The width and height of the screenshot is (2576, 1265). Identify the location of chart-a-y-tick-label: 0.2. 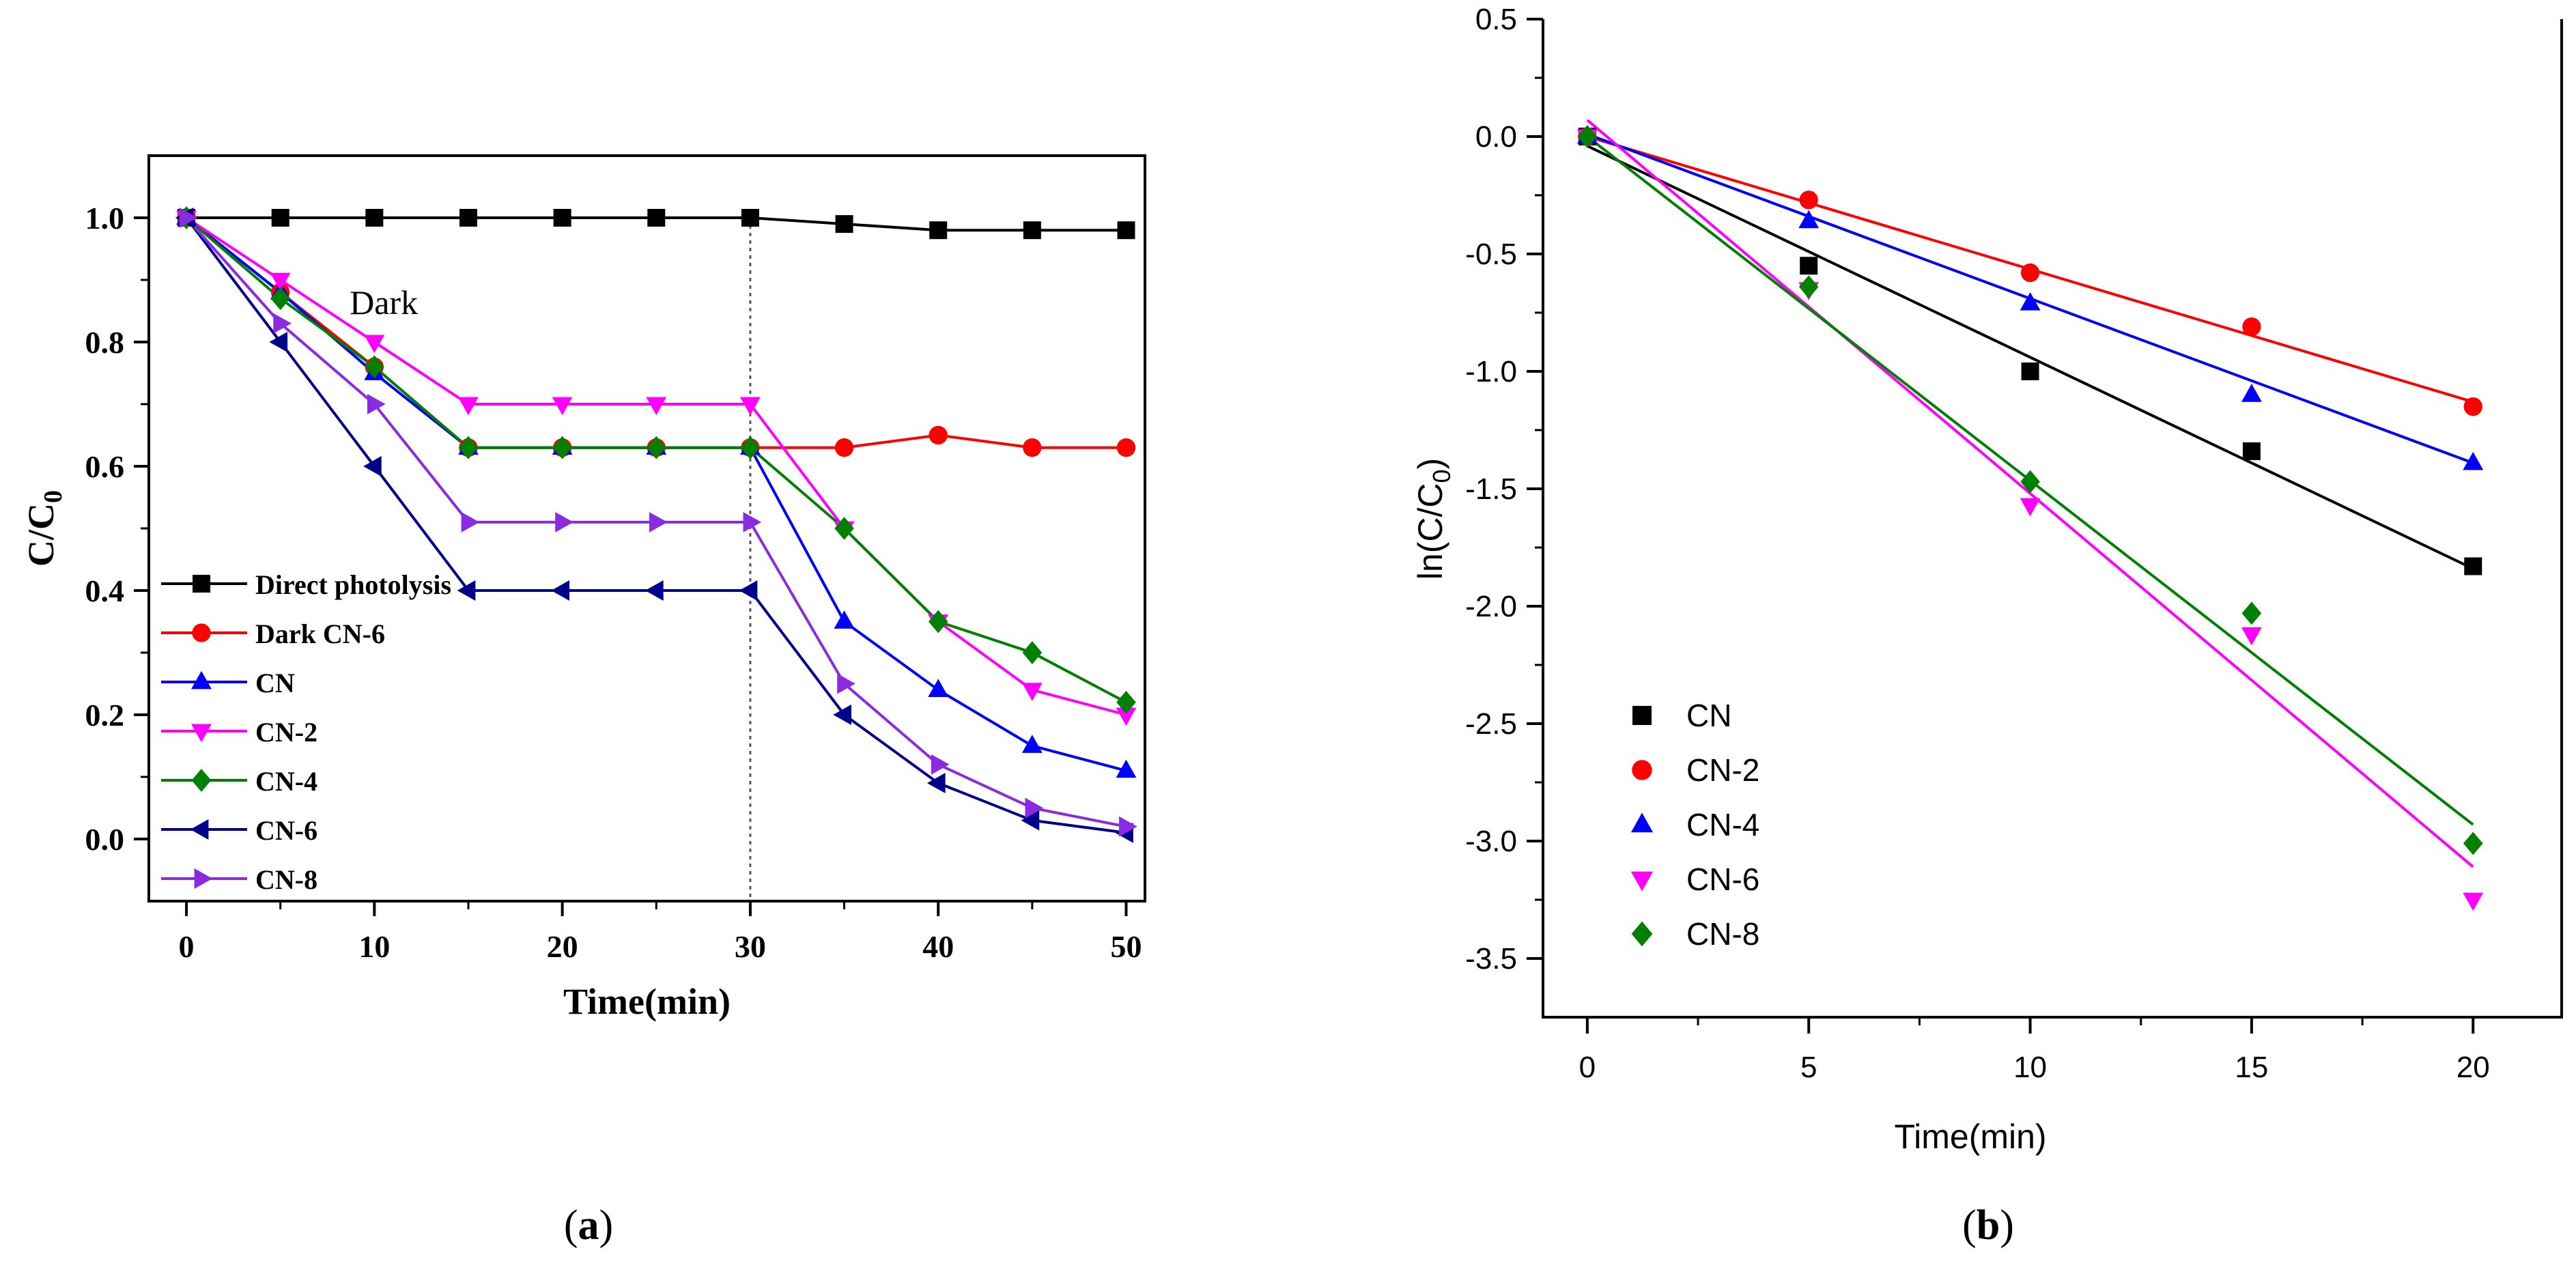
(105, 715).